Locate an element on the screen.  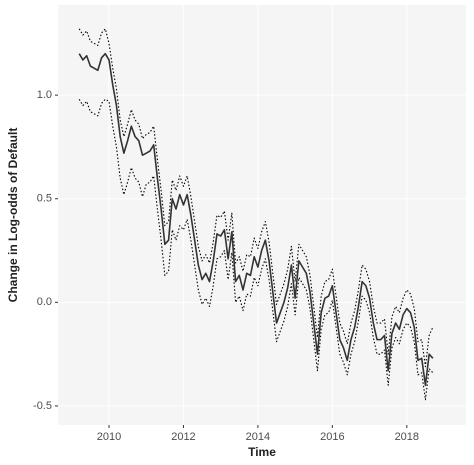
x-tick-label: 2014 is located at coordinates (258, 437).